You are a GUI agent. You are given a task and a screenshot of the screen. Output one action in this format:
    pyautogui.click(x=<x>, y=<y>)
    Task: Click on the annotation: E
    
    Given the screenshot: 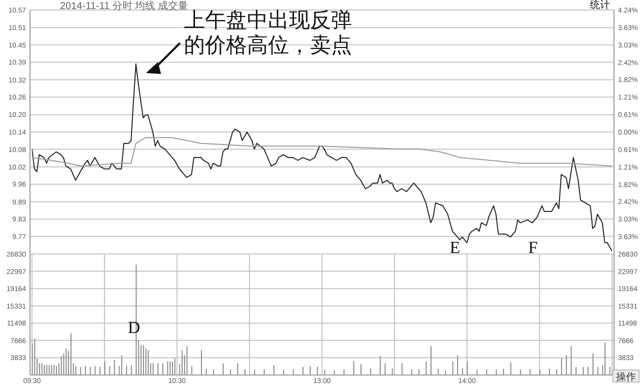 What is the action you would take?
    pyautogui.click(x=455, y=247)
    